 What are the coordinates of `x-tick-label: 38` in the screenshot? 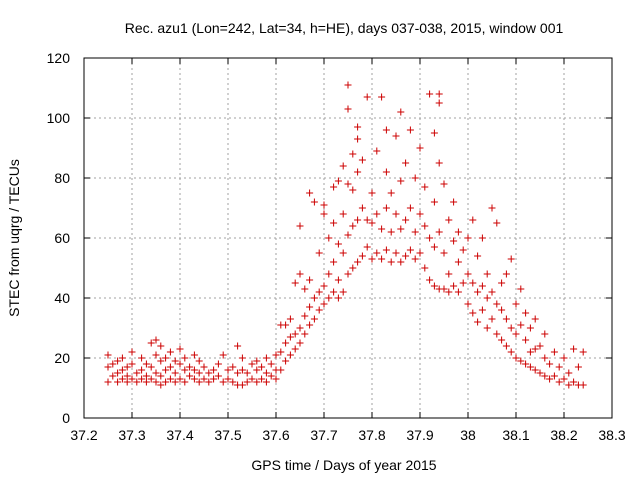 It's located at (468, 435).